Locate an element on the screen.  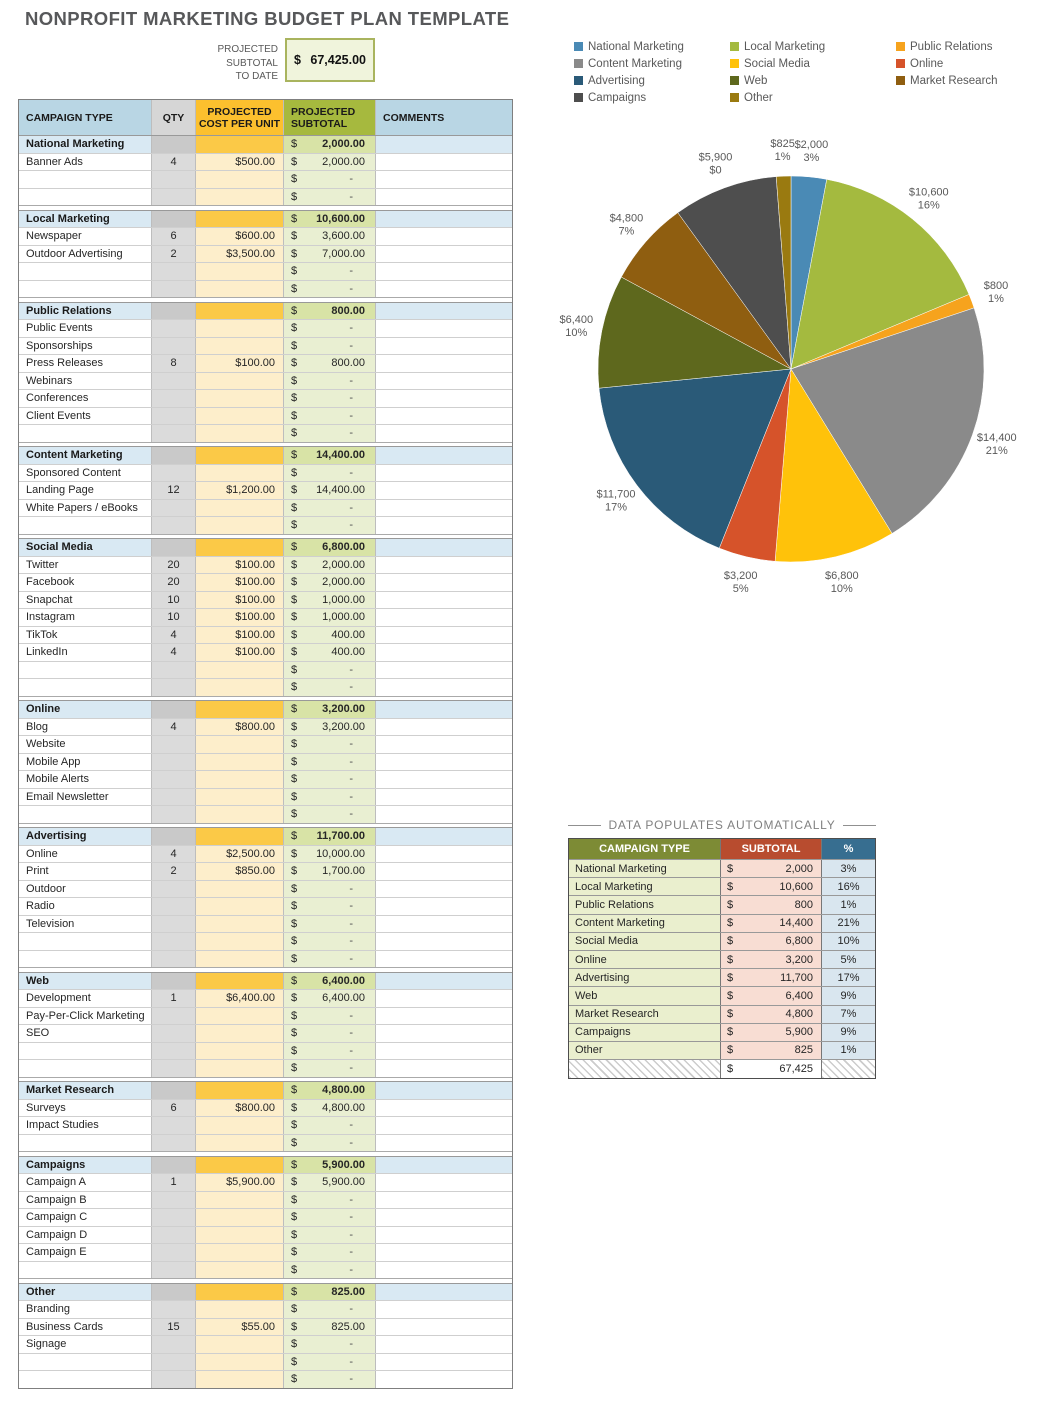
item-label-cell: Impact Studies is located at coordinates (85, 1125).